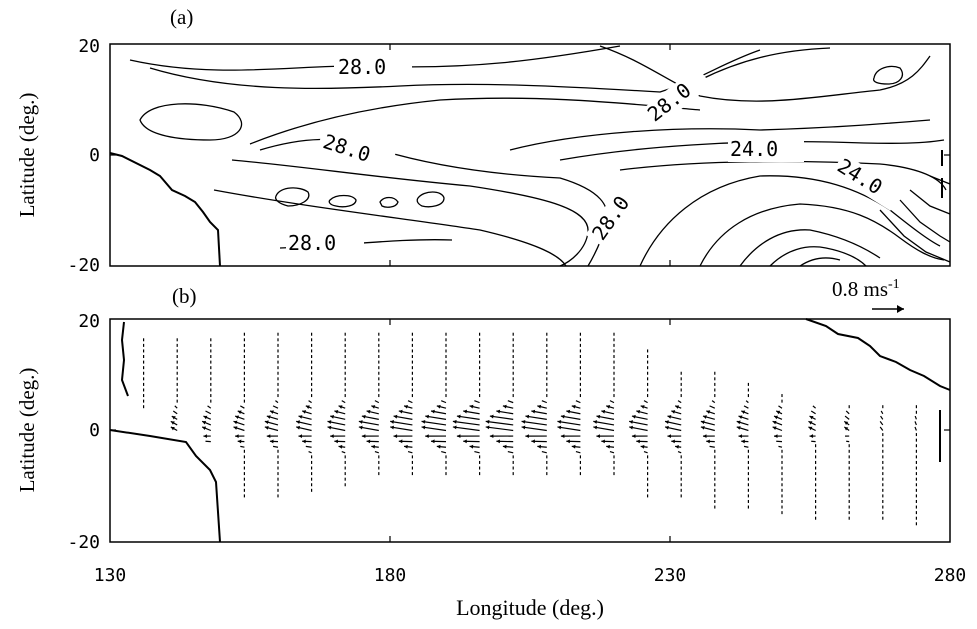  Describe the element at coordinates (181, 17) in the screenshot. I see `panel-a-label: (a)` at that location.